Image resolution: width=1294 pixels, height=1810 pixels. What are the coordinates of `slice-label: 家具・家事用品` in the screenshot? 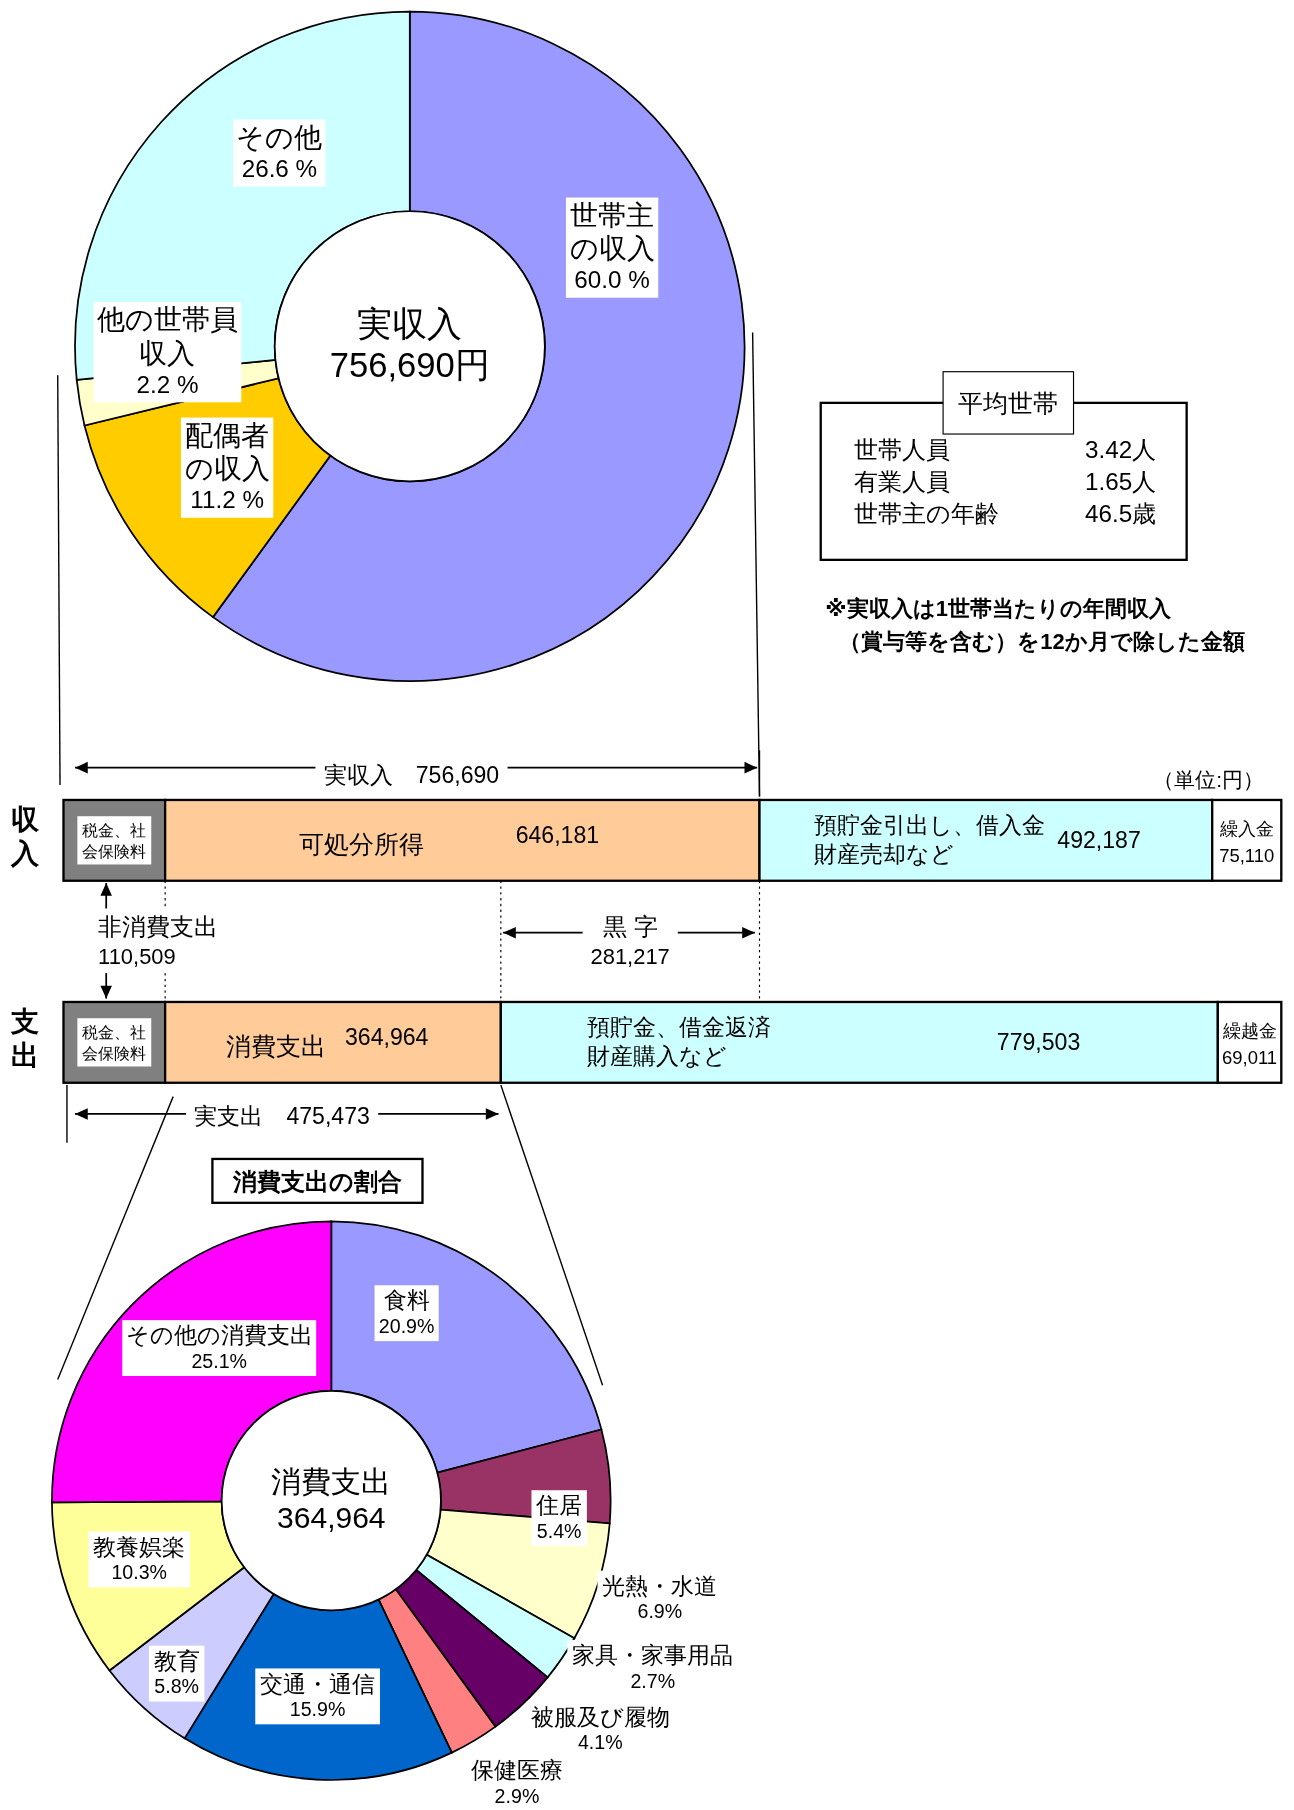 It's located at (653, 1655).